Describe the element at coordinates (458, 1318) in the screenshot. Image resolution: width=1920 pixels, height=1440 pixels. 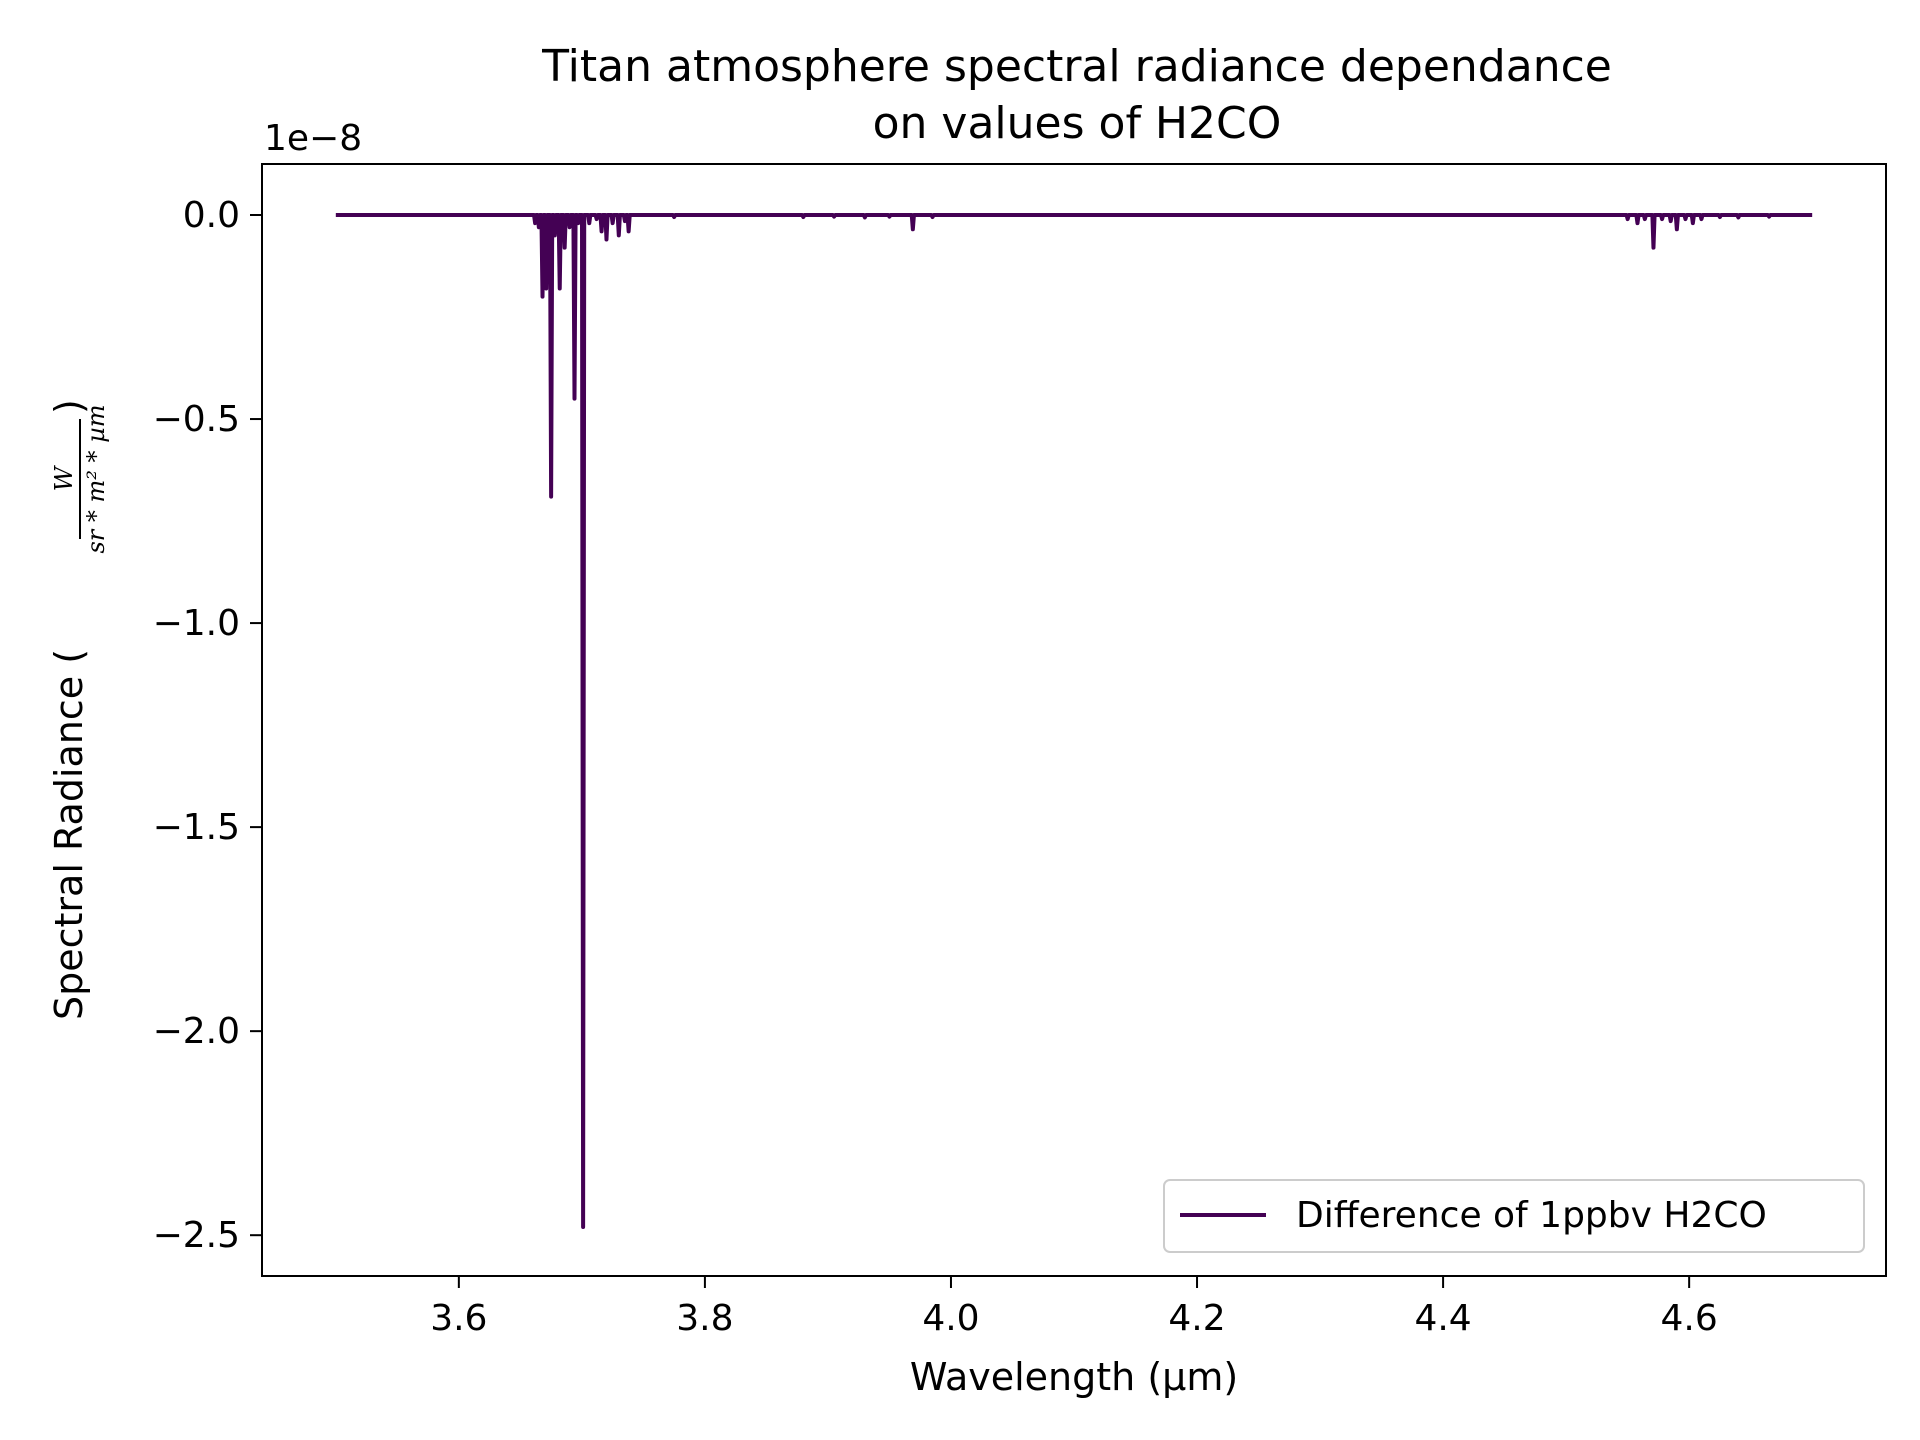
I see `x-tick-label: 3.6` at that location.